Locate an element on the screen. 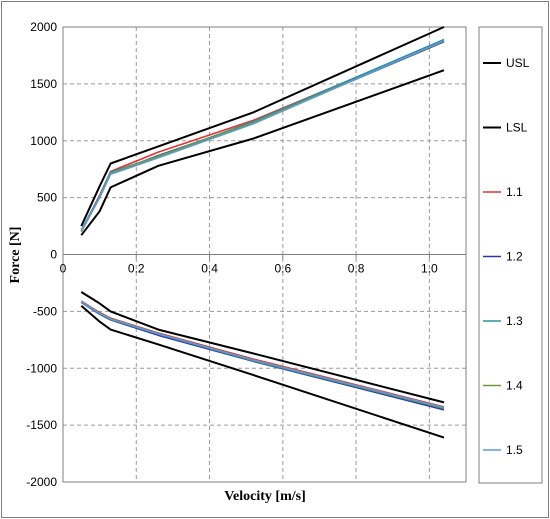 This screenshot has width=550, height=519. legend-label-USL: USL is located at coordinates (518, 63).